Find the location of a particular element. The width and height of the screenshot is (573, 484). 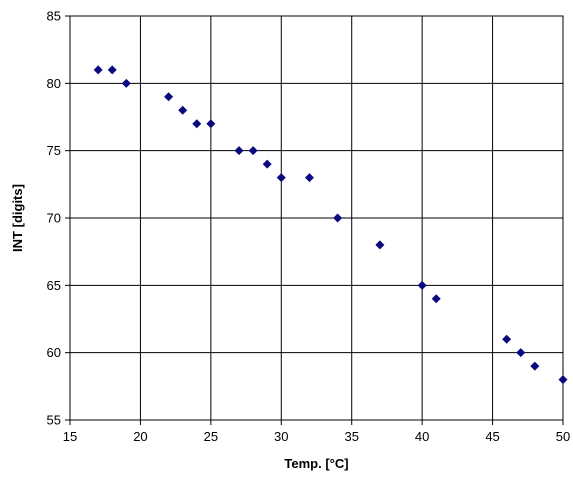

x-tick-label: 15 is located at coordinates (70, 436).